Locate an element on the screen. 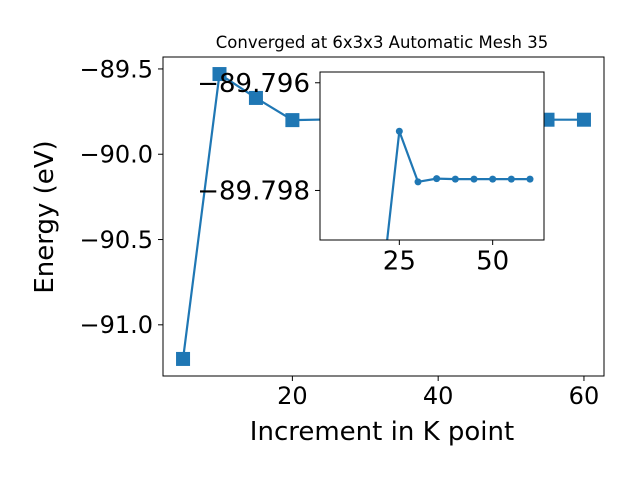 The height and width of the screenshot is (480, 640). main-x-tick-label: 40 is located at coordinates (438, 396).